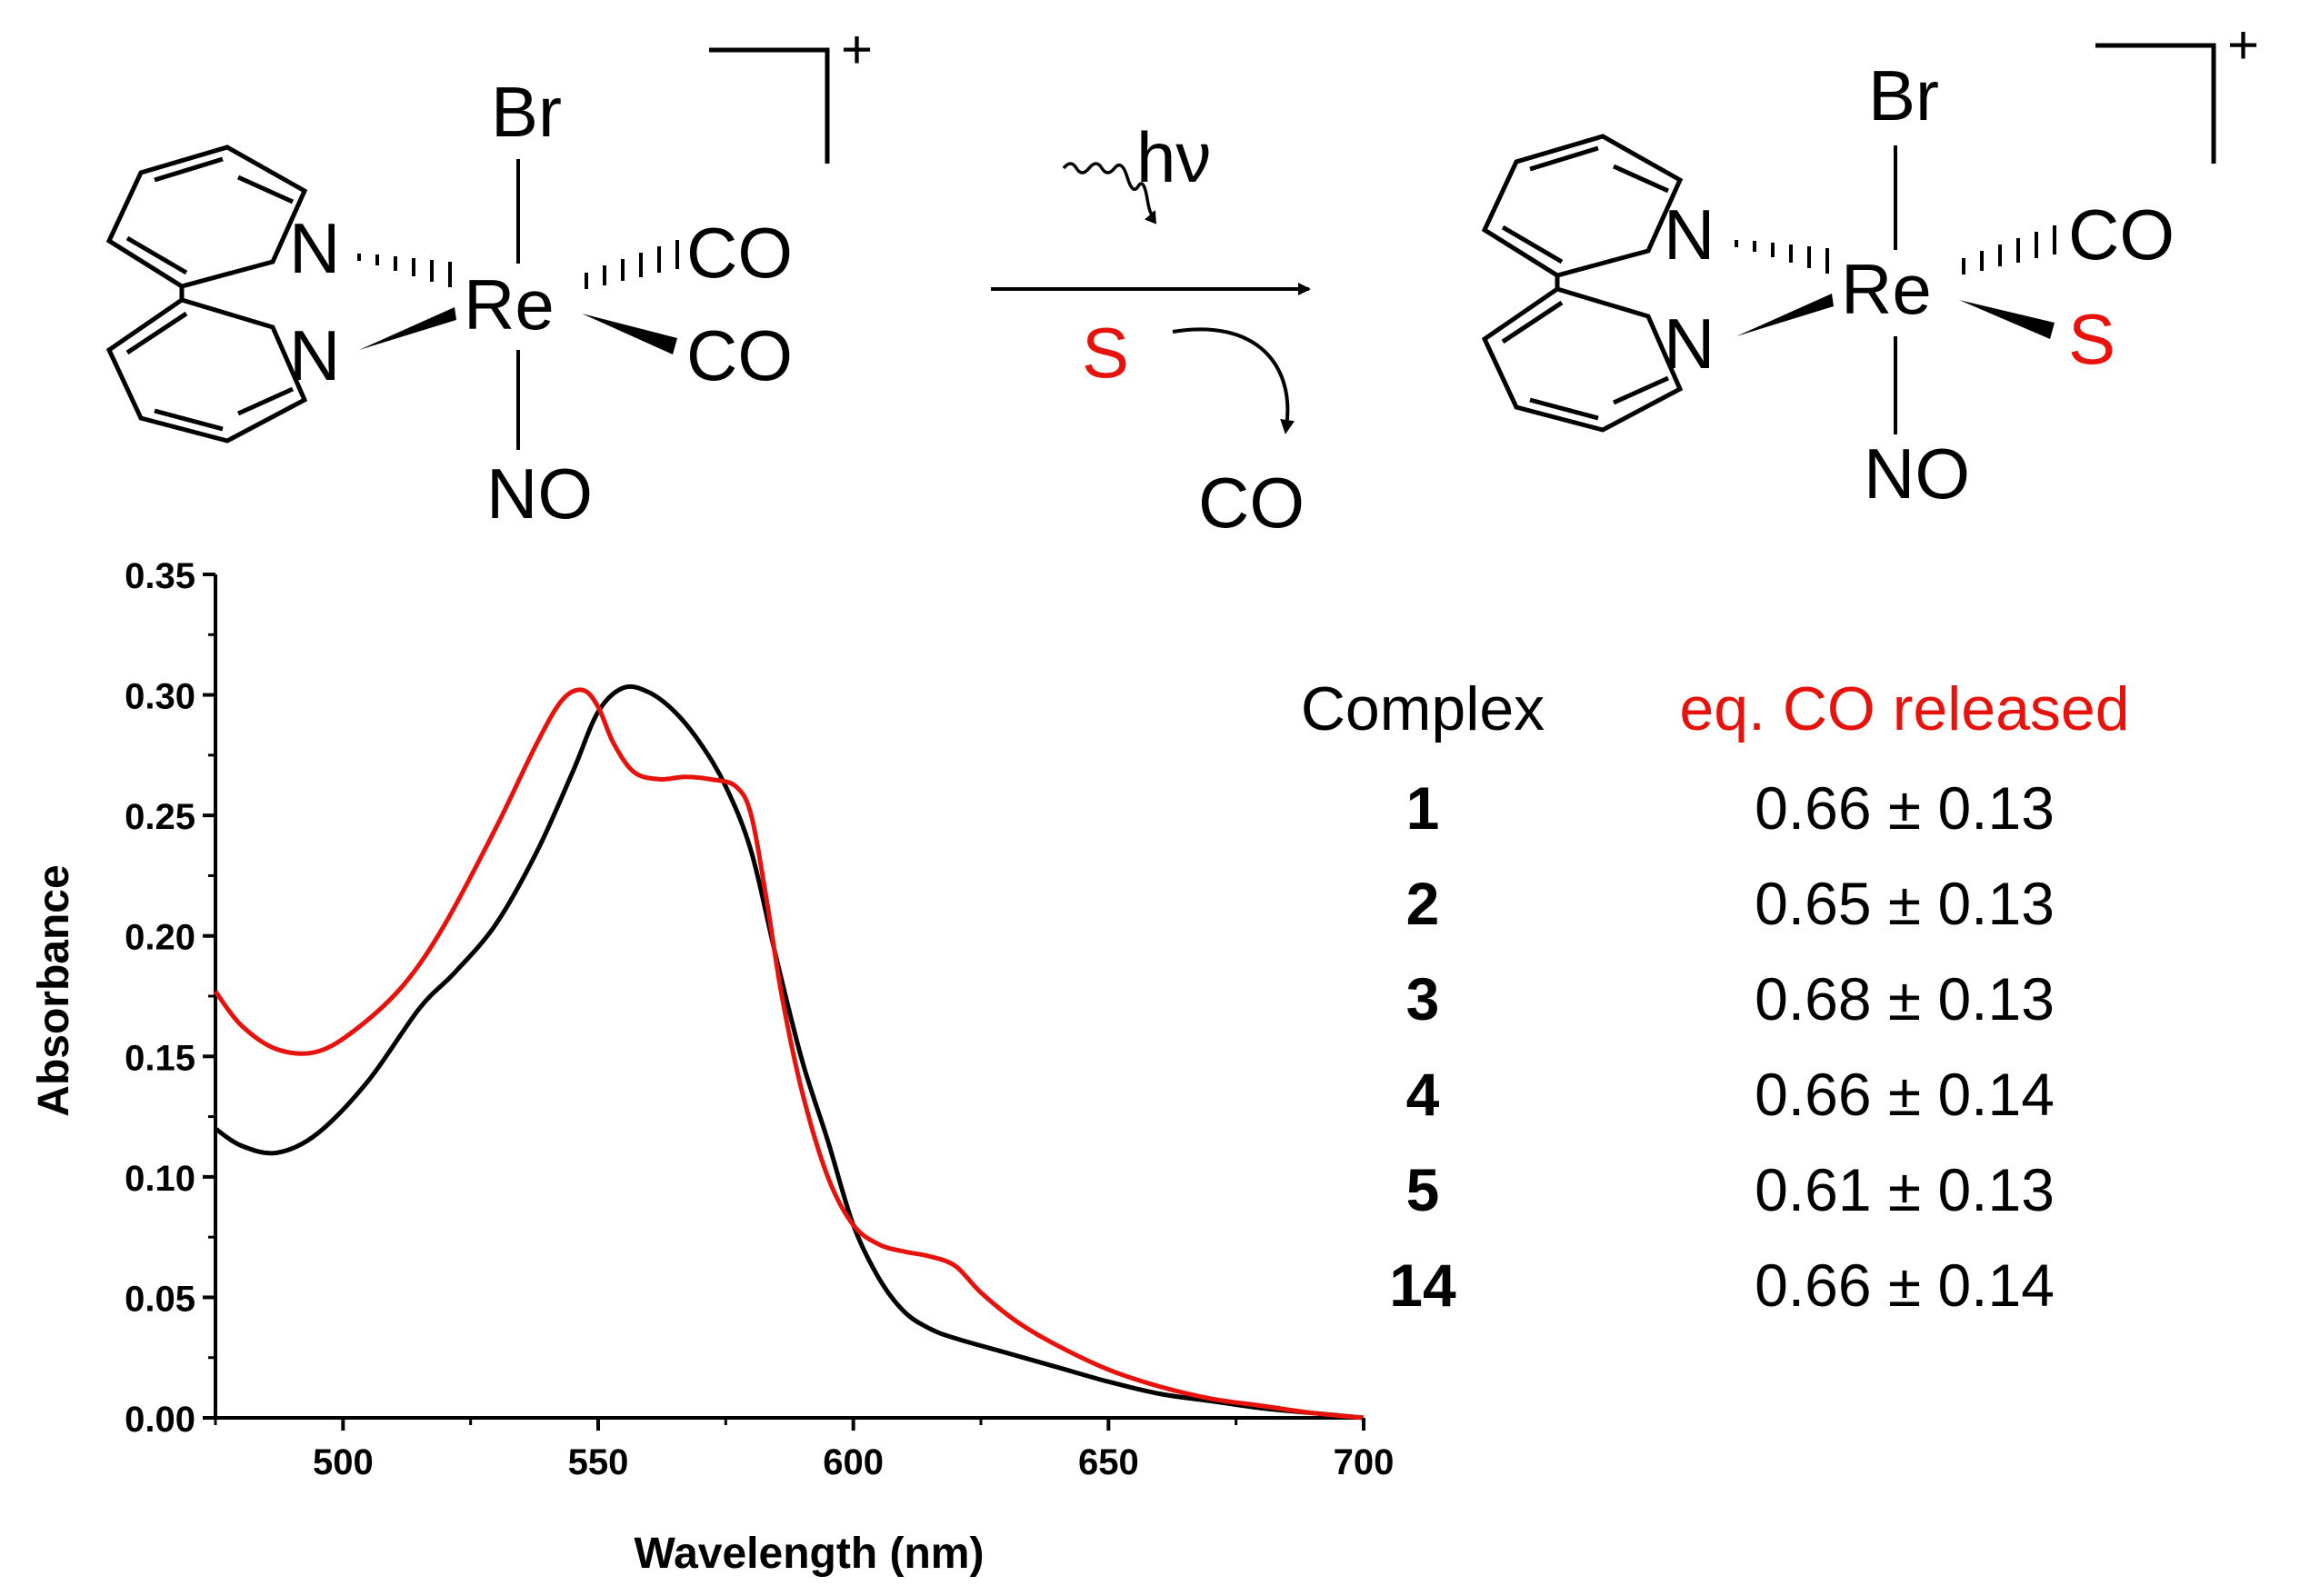  What do you see at coordinates (160, 1058) in the screenshot?
I see `y-tick-label: 0.15` at bounding box center [160, 1058].